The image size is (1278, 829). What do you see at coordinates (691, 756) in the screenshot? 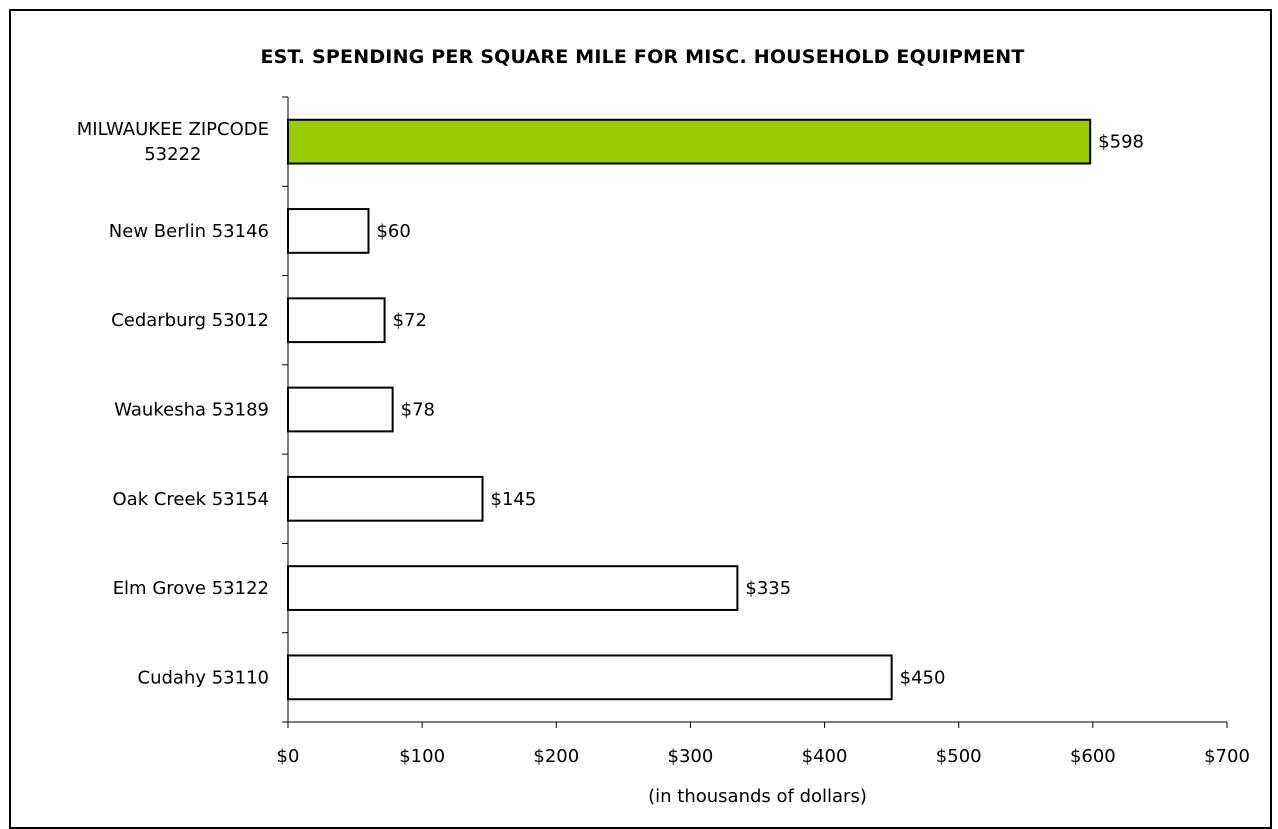
I see `x-tick-label: $300` at bounding box center [691, 756].